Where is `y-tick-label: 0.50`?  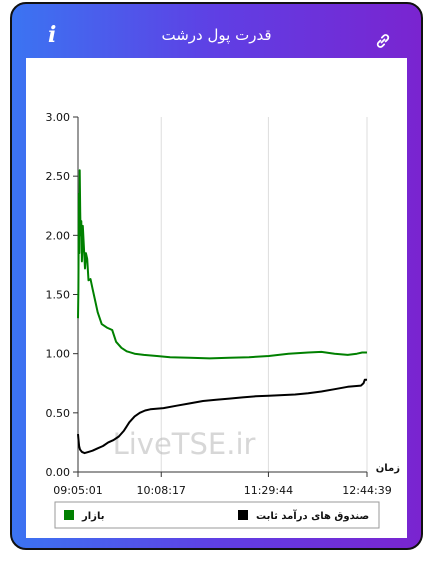
y-tick-label: 0.50 is located at coordinates (58, 413).